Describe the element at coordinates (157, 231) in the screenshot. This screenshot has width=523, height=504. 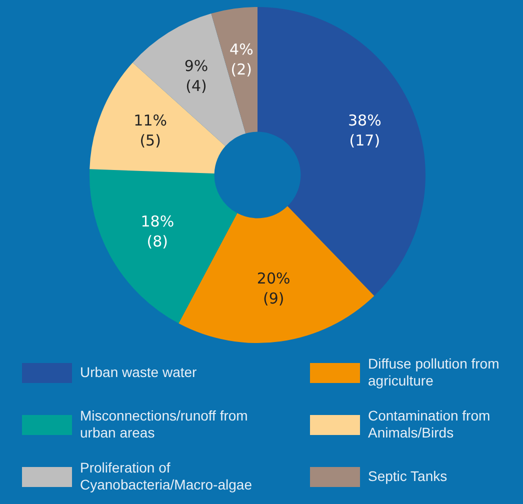
I see `data-label: 18% (8)` at that location.